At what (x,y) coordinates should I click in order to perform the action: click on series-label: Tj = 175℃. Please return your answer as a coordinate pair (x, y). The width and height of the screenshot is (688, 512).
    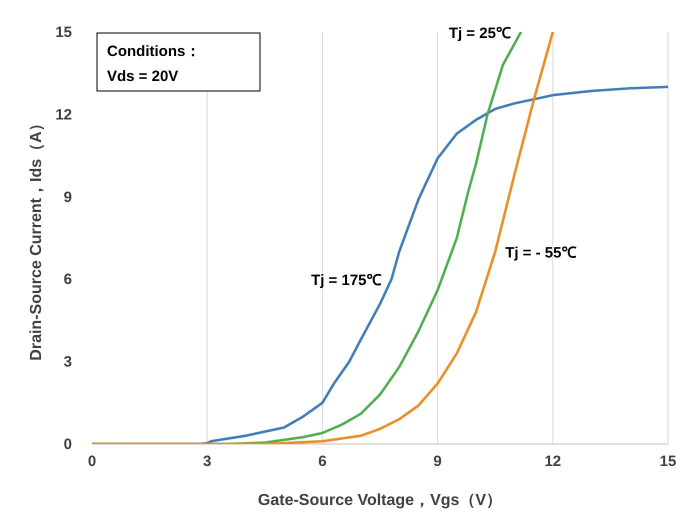
    Looking at the image, I should click on (346, 281).